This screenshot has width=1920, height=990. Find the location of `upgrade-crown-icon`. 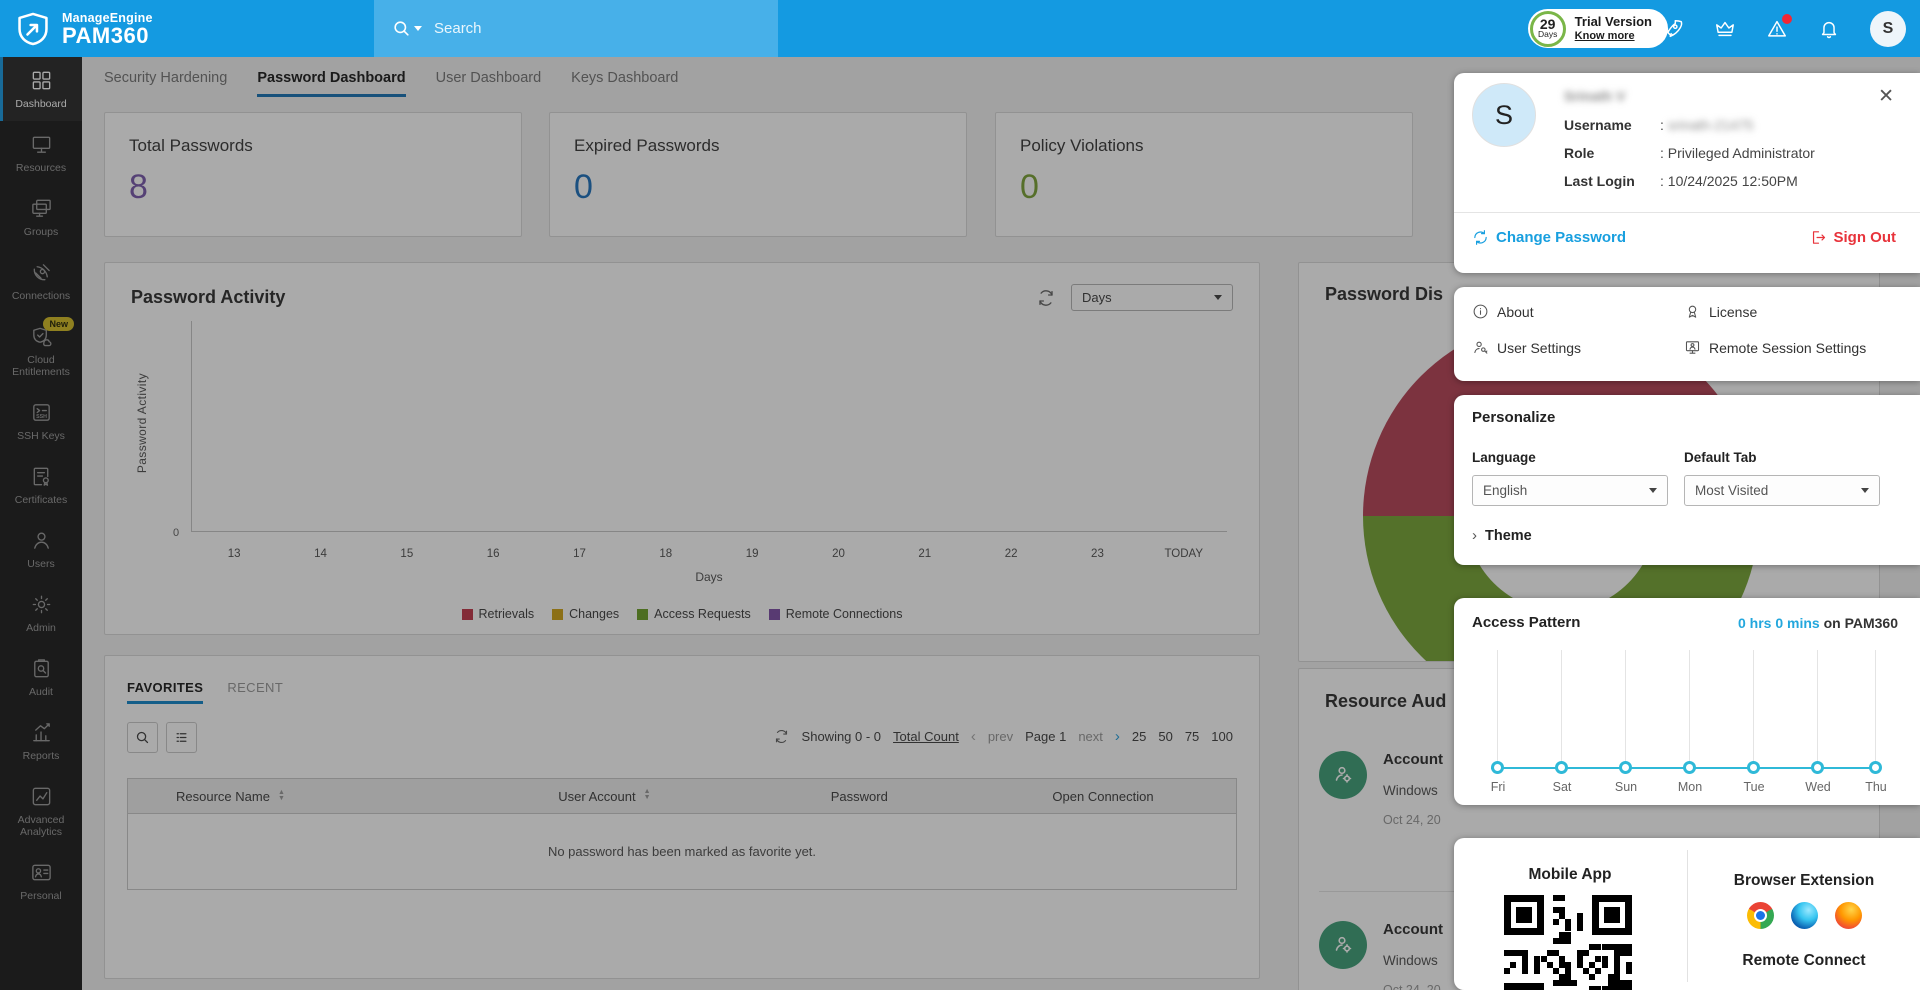

upgrade-crown-icon is located at coordinates (1725, 29).